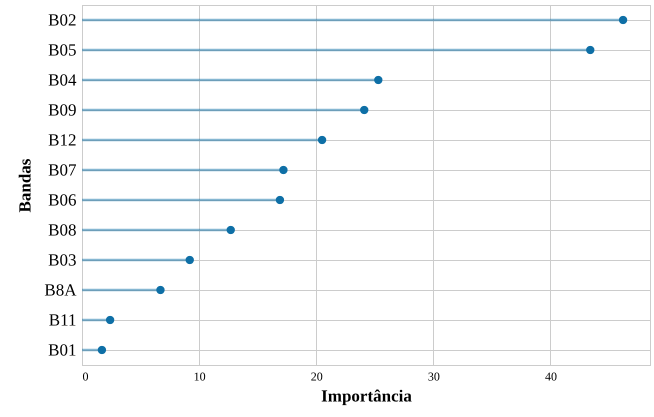 The height and width of the screenshot is (417, 654). Describe the element at coordinates (62, 320) in the screenshot. I see `y-tick-label: B11` at that location.